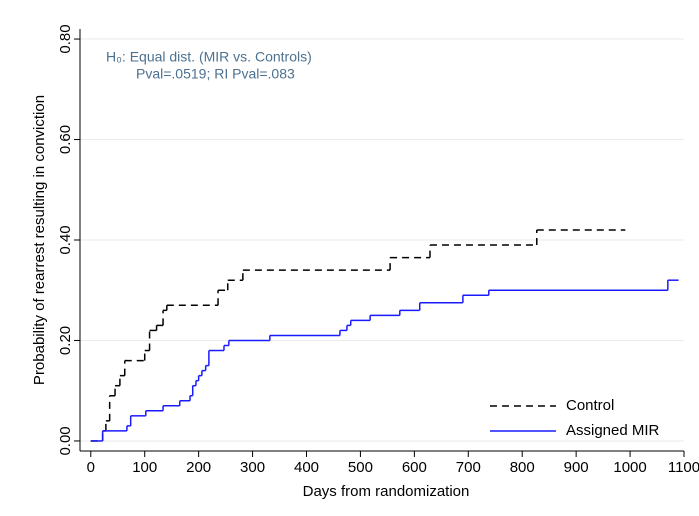 This screenshot has height=516, width=699. I want to click on y-tick-label: 0.40, so click(65, 239).